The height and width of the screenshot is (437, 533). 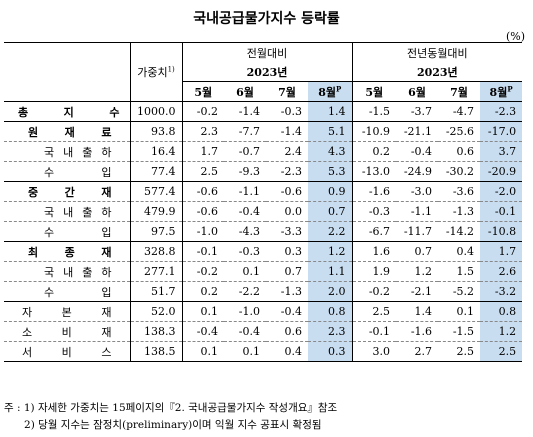 What do you see at coordinates (330, 131) in the screenshot?
I see `mom-value-cell: 5.1` at bounding box center [330, 131].